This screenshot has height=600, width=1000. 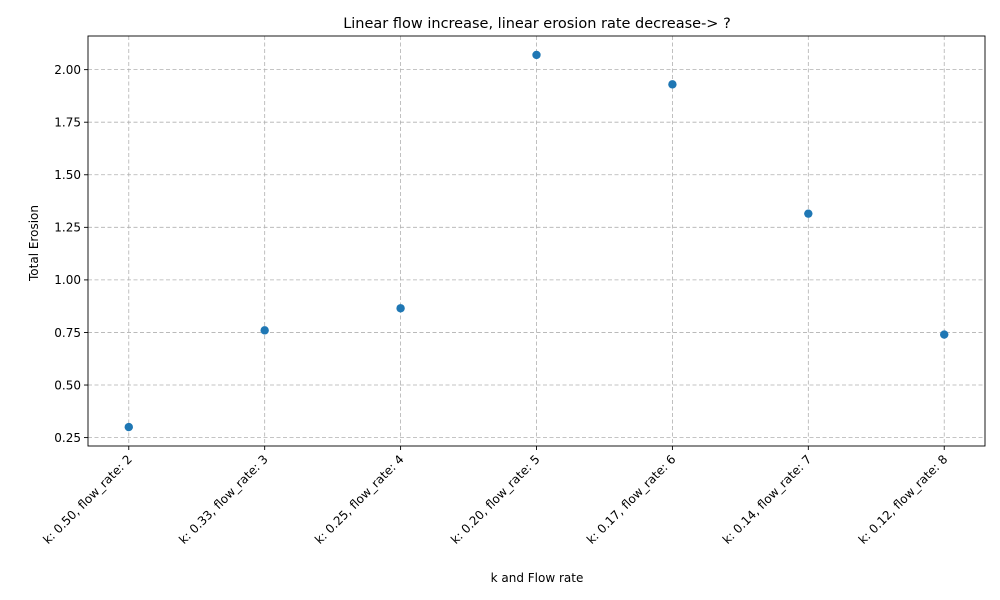 What do you see at coordinates (67, 438) in the screenshot?
I see `y-tick-label: 0.25` at bounding box center [67, 438].